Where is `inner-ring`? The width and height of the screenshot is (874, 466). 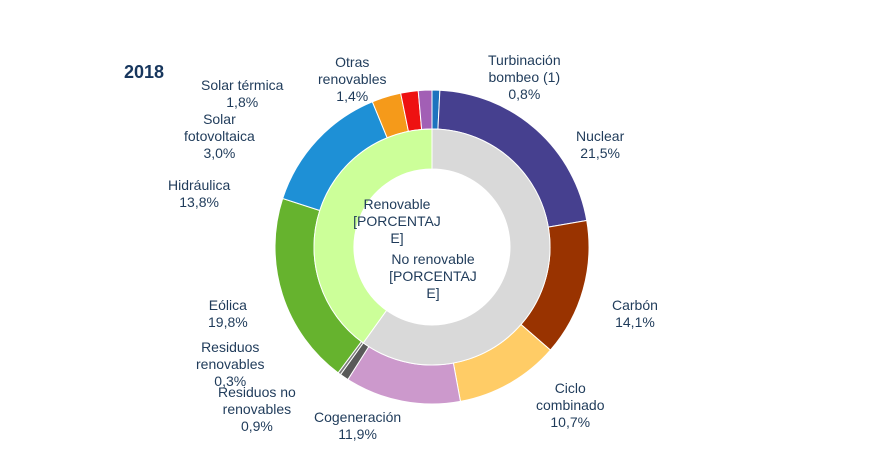 inner-ring is located at coordinates (432, 247).